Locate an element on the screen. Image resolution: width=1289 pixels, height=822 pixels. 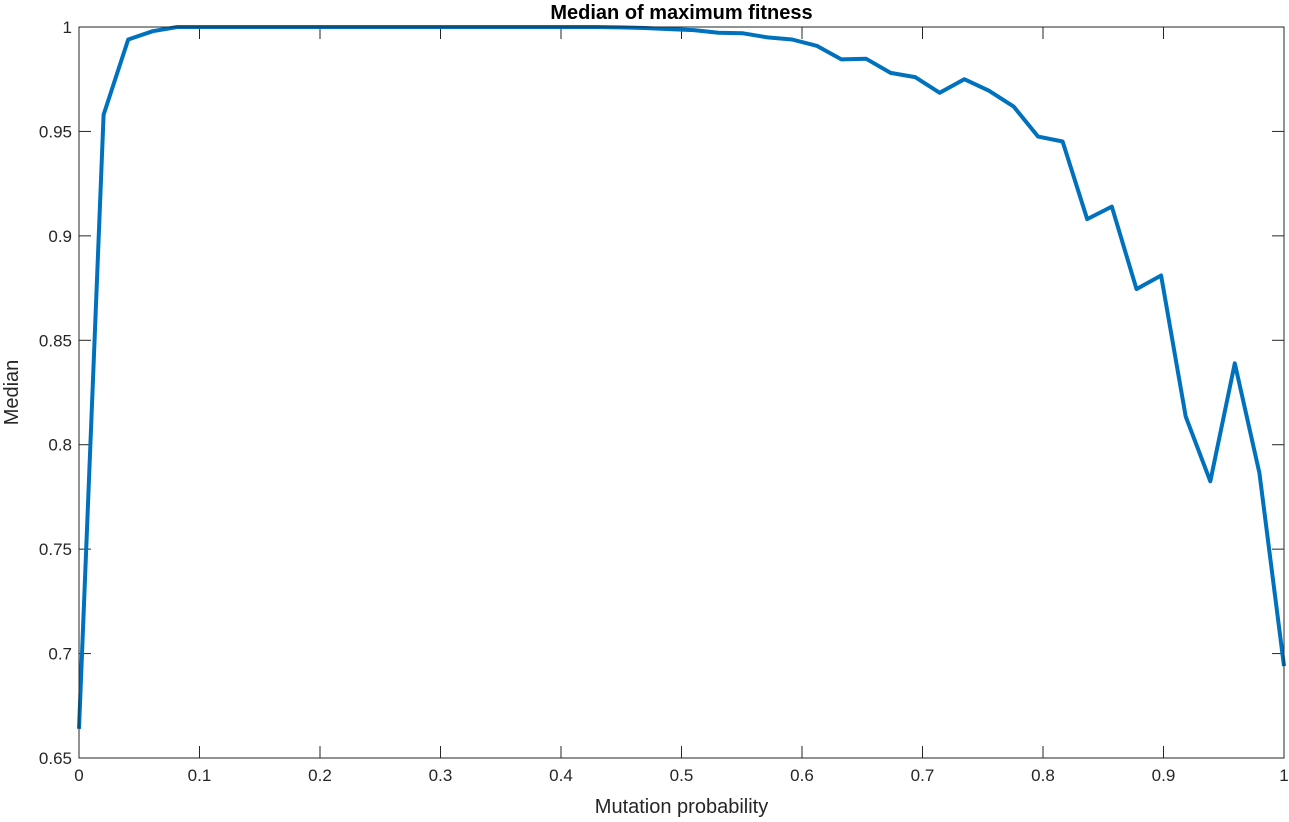
y-tick-label: 0.85 is located at coordinates (55, 340).